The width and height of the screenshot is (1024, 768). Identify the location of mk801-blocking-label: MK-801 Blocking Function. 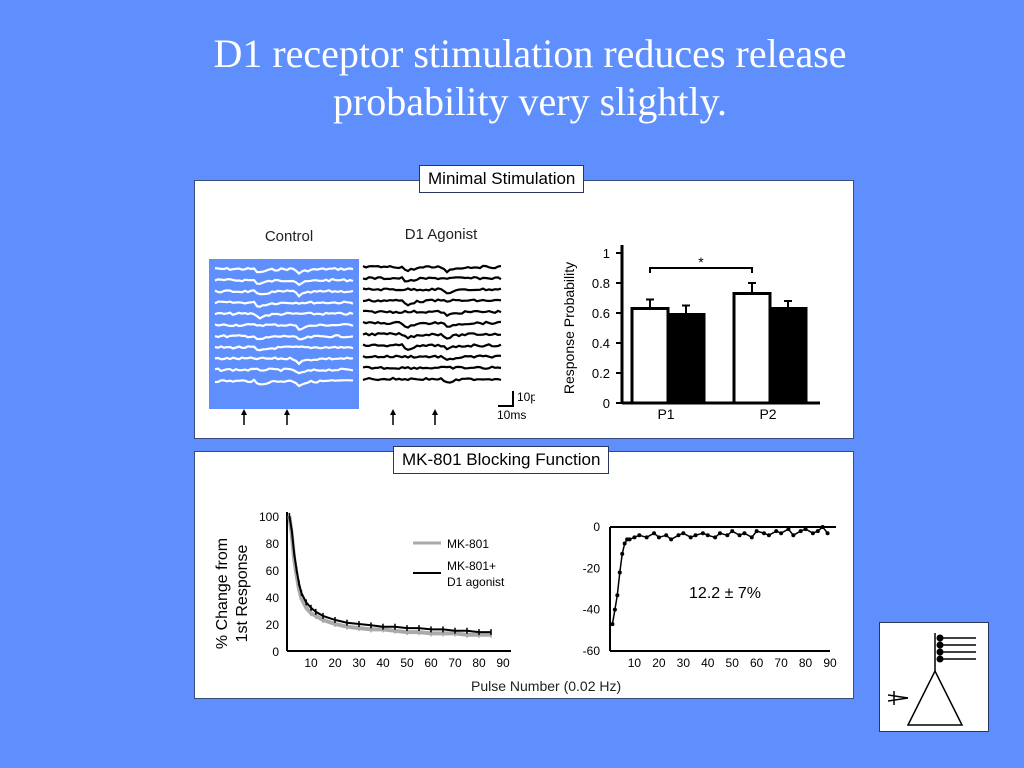
(501, 460).